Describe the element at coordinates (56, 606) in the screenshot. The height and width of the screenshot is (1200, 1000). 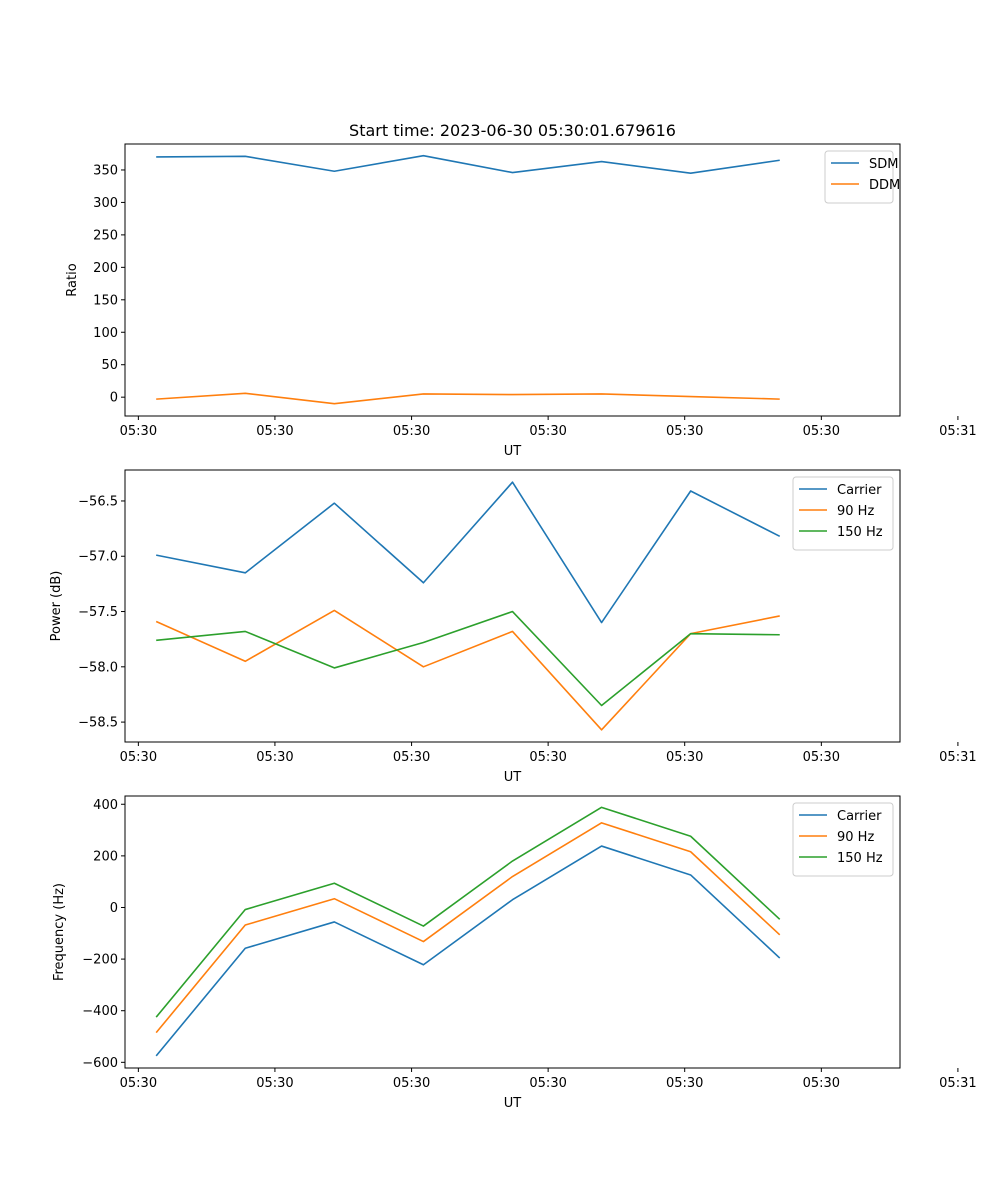
I see `y-axis-label: Power (dB)` at that location.